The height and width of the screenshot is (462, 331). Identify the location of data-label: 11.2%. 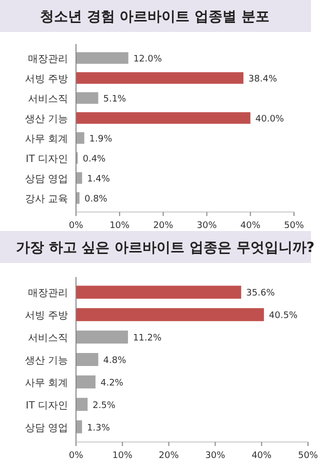
(147, 339).